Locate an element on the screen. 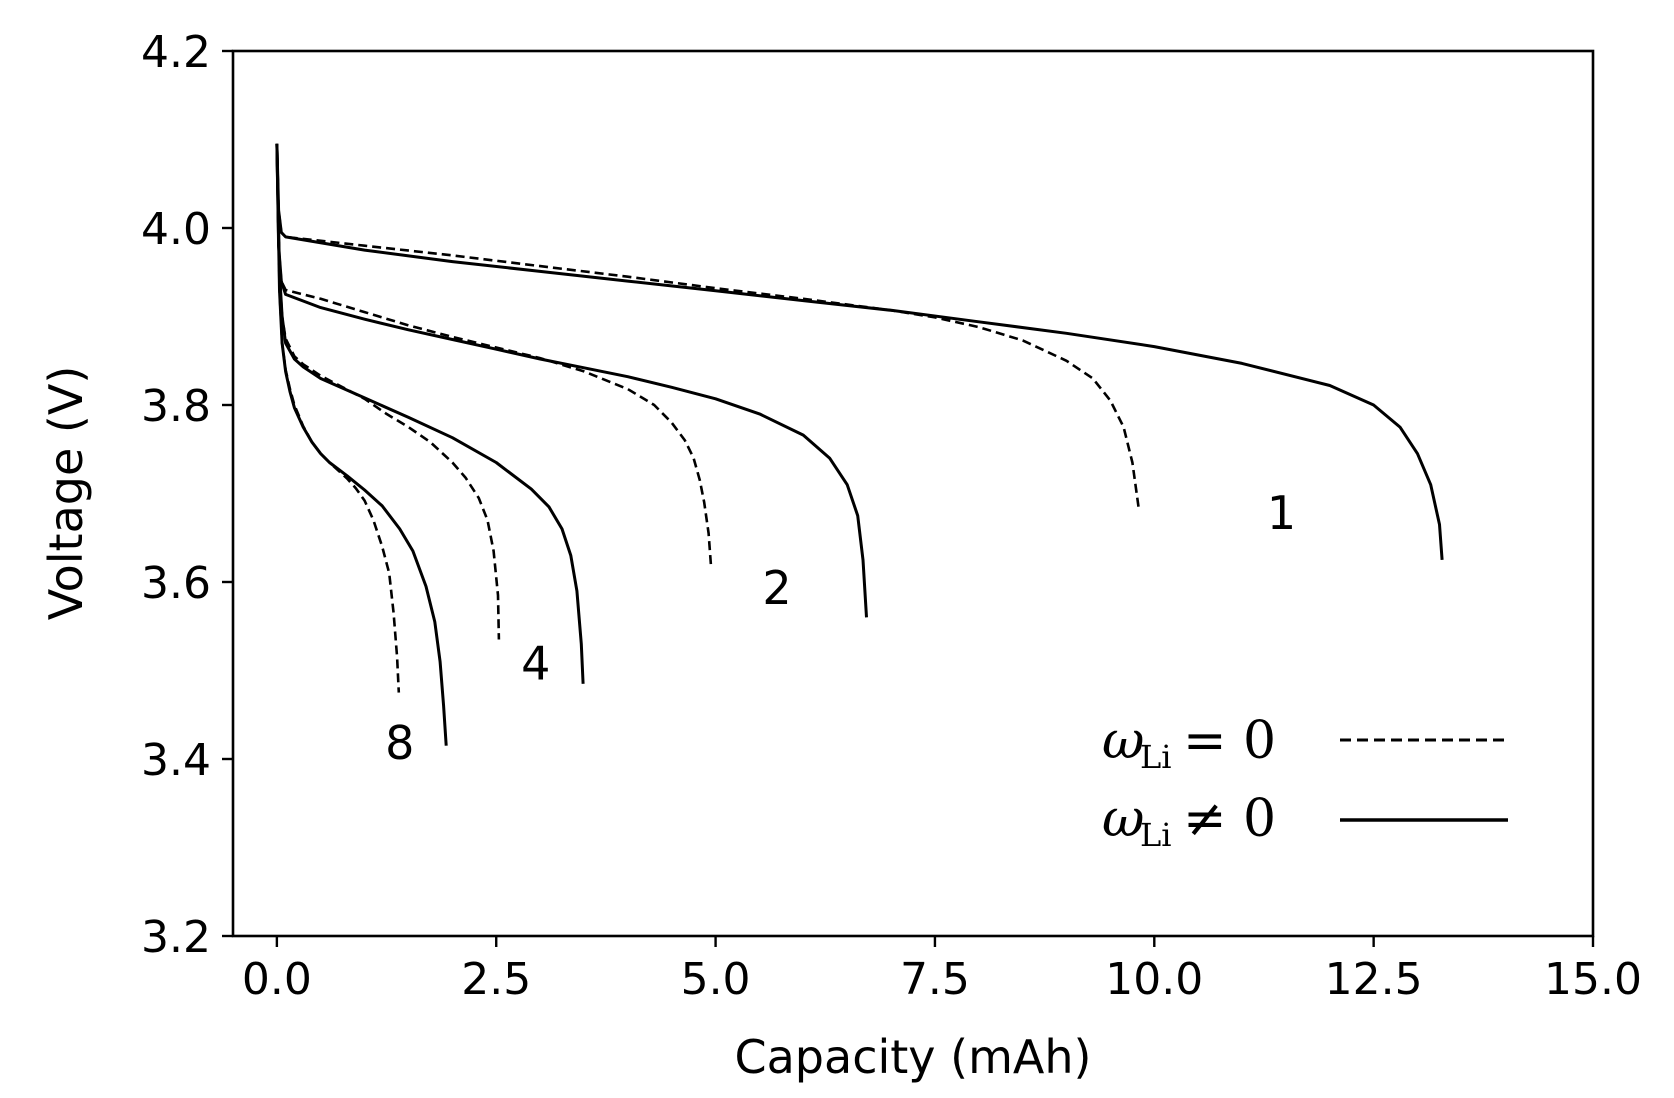 Image resolution: width=1674 pixels, height=1098 pixels. y-tick-label: 3.4 is located at coordinates (176, 760).